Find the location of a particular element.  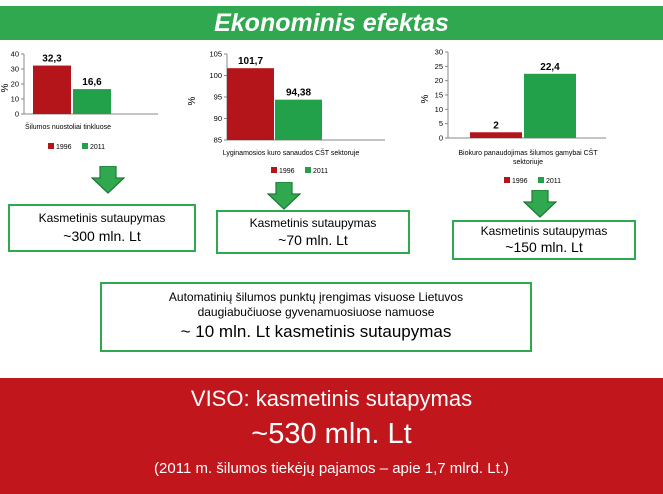

total-value: ~530 mln. Lt is located at coordinates (331, 434).